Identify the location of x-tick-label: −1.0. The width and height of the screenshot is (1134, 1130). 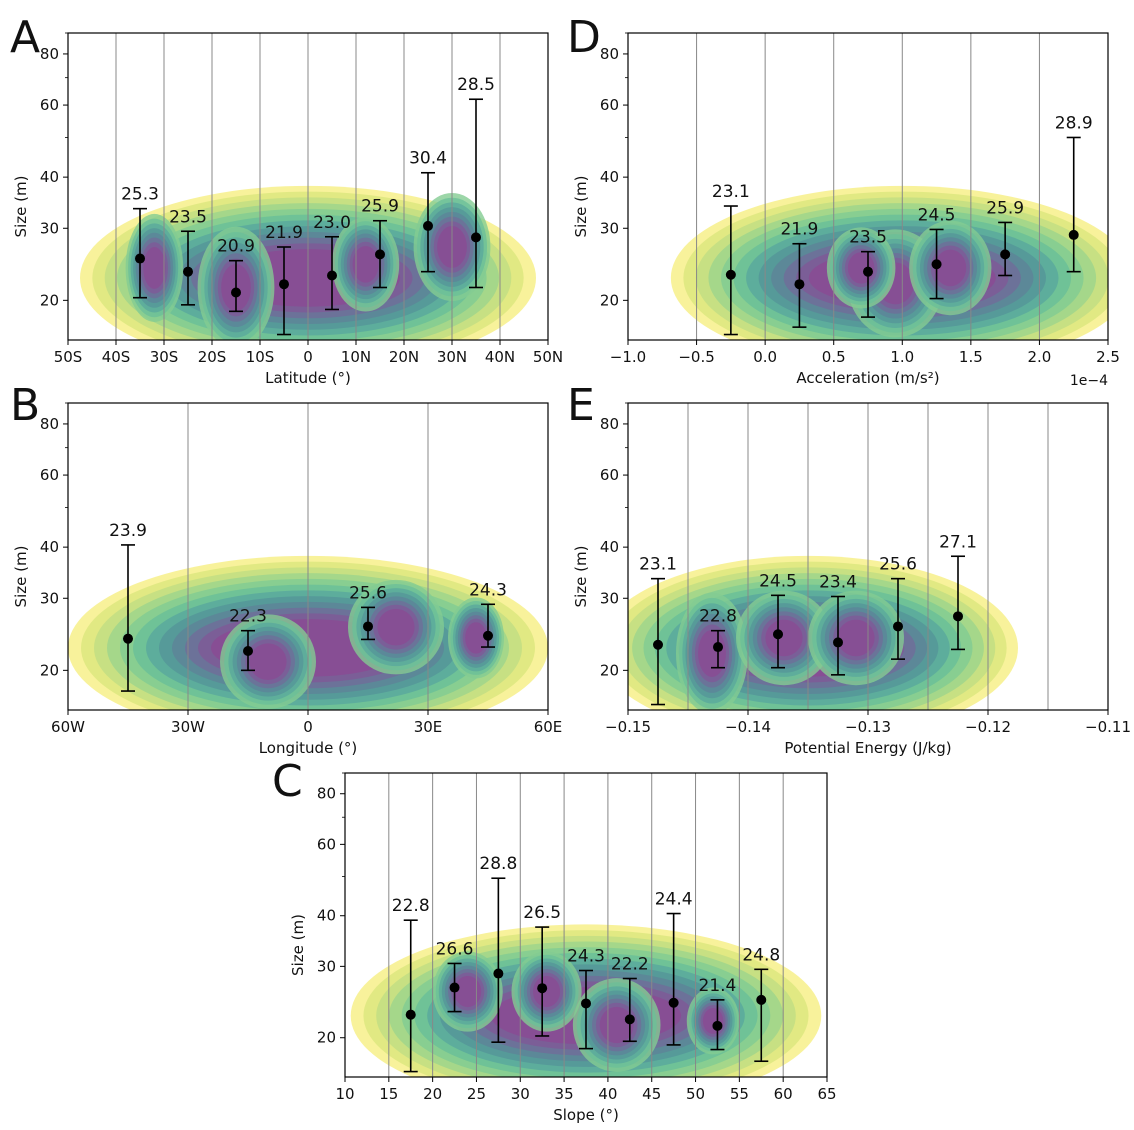
(628, 357).